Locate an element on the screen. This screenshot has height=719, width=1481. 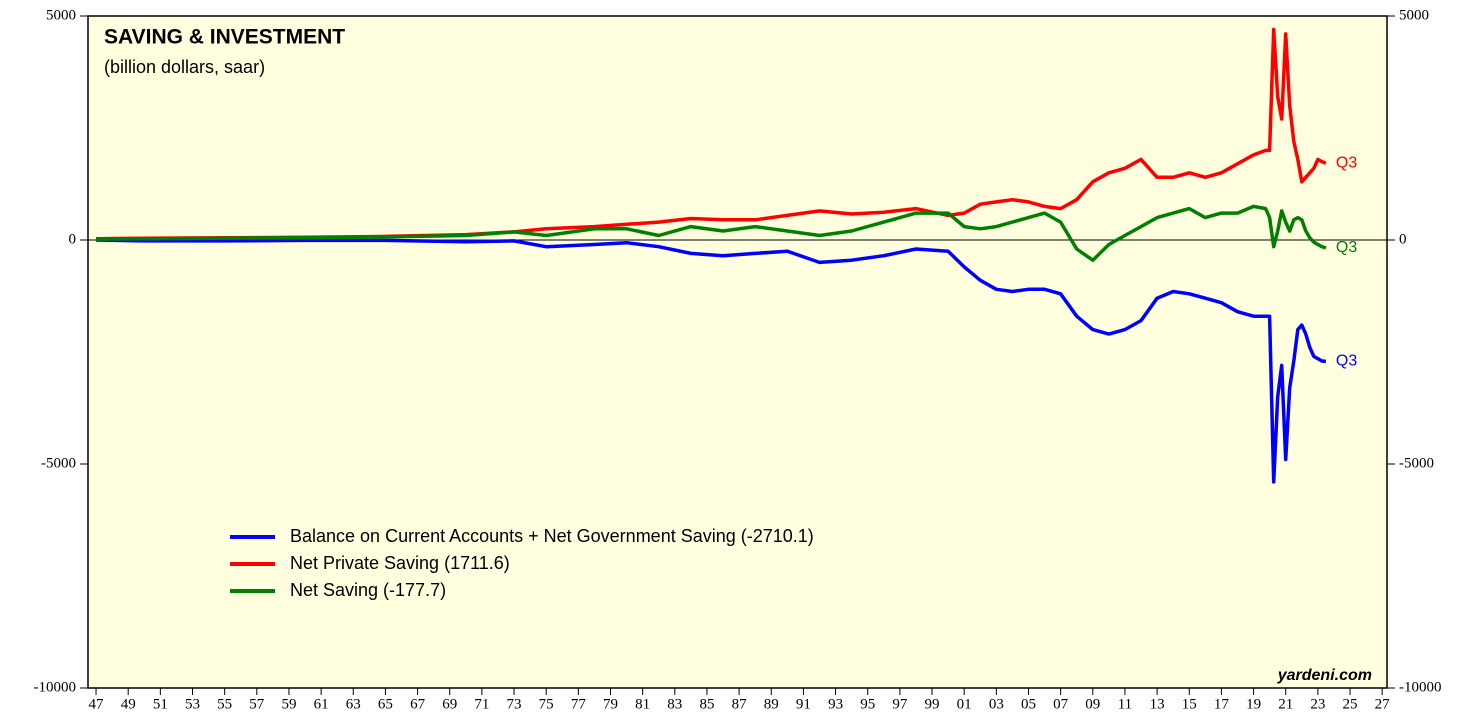
x-tick-label: 73 is located at coordinates (514, 704).